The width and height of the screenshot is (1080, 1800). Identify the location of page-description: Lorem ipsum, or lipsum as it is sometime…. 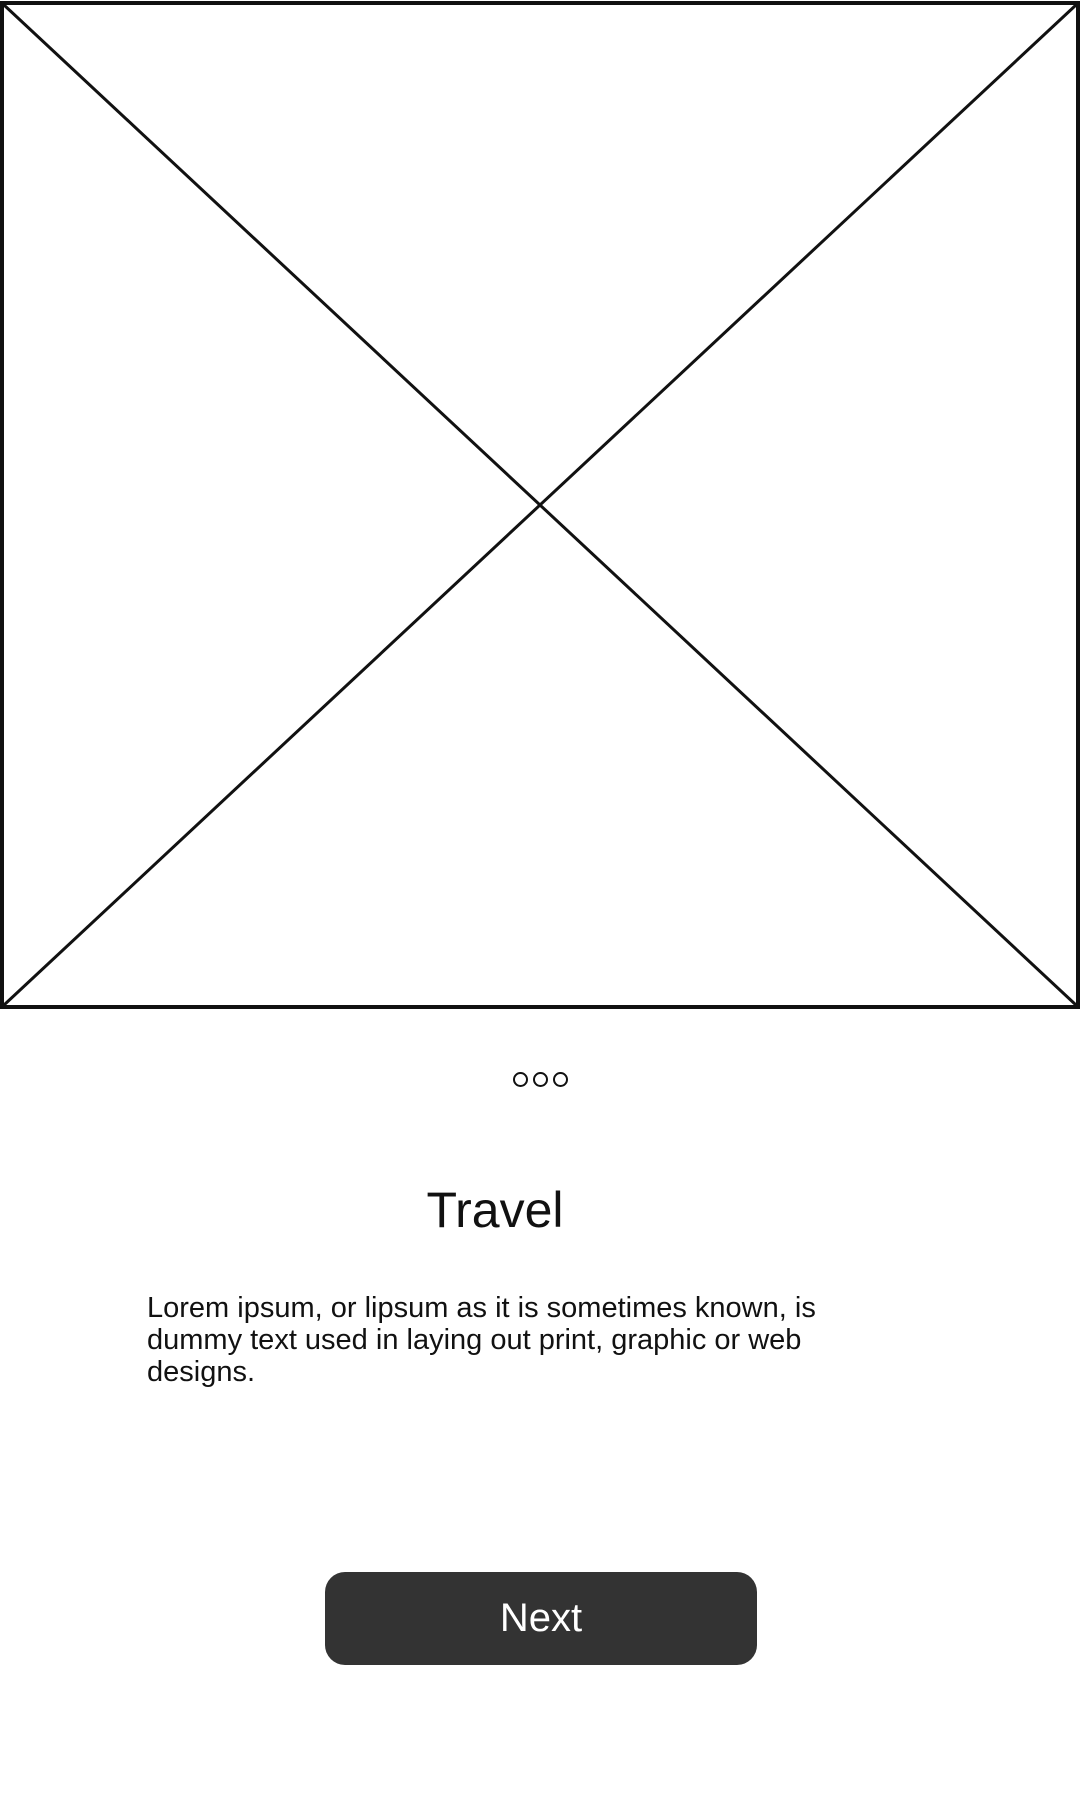
(481, 1340).